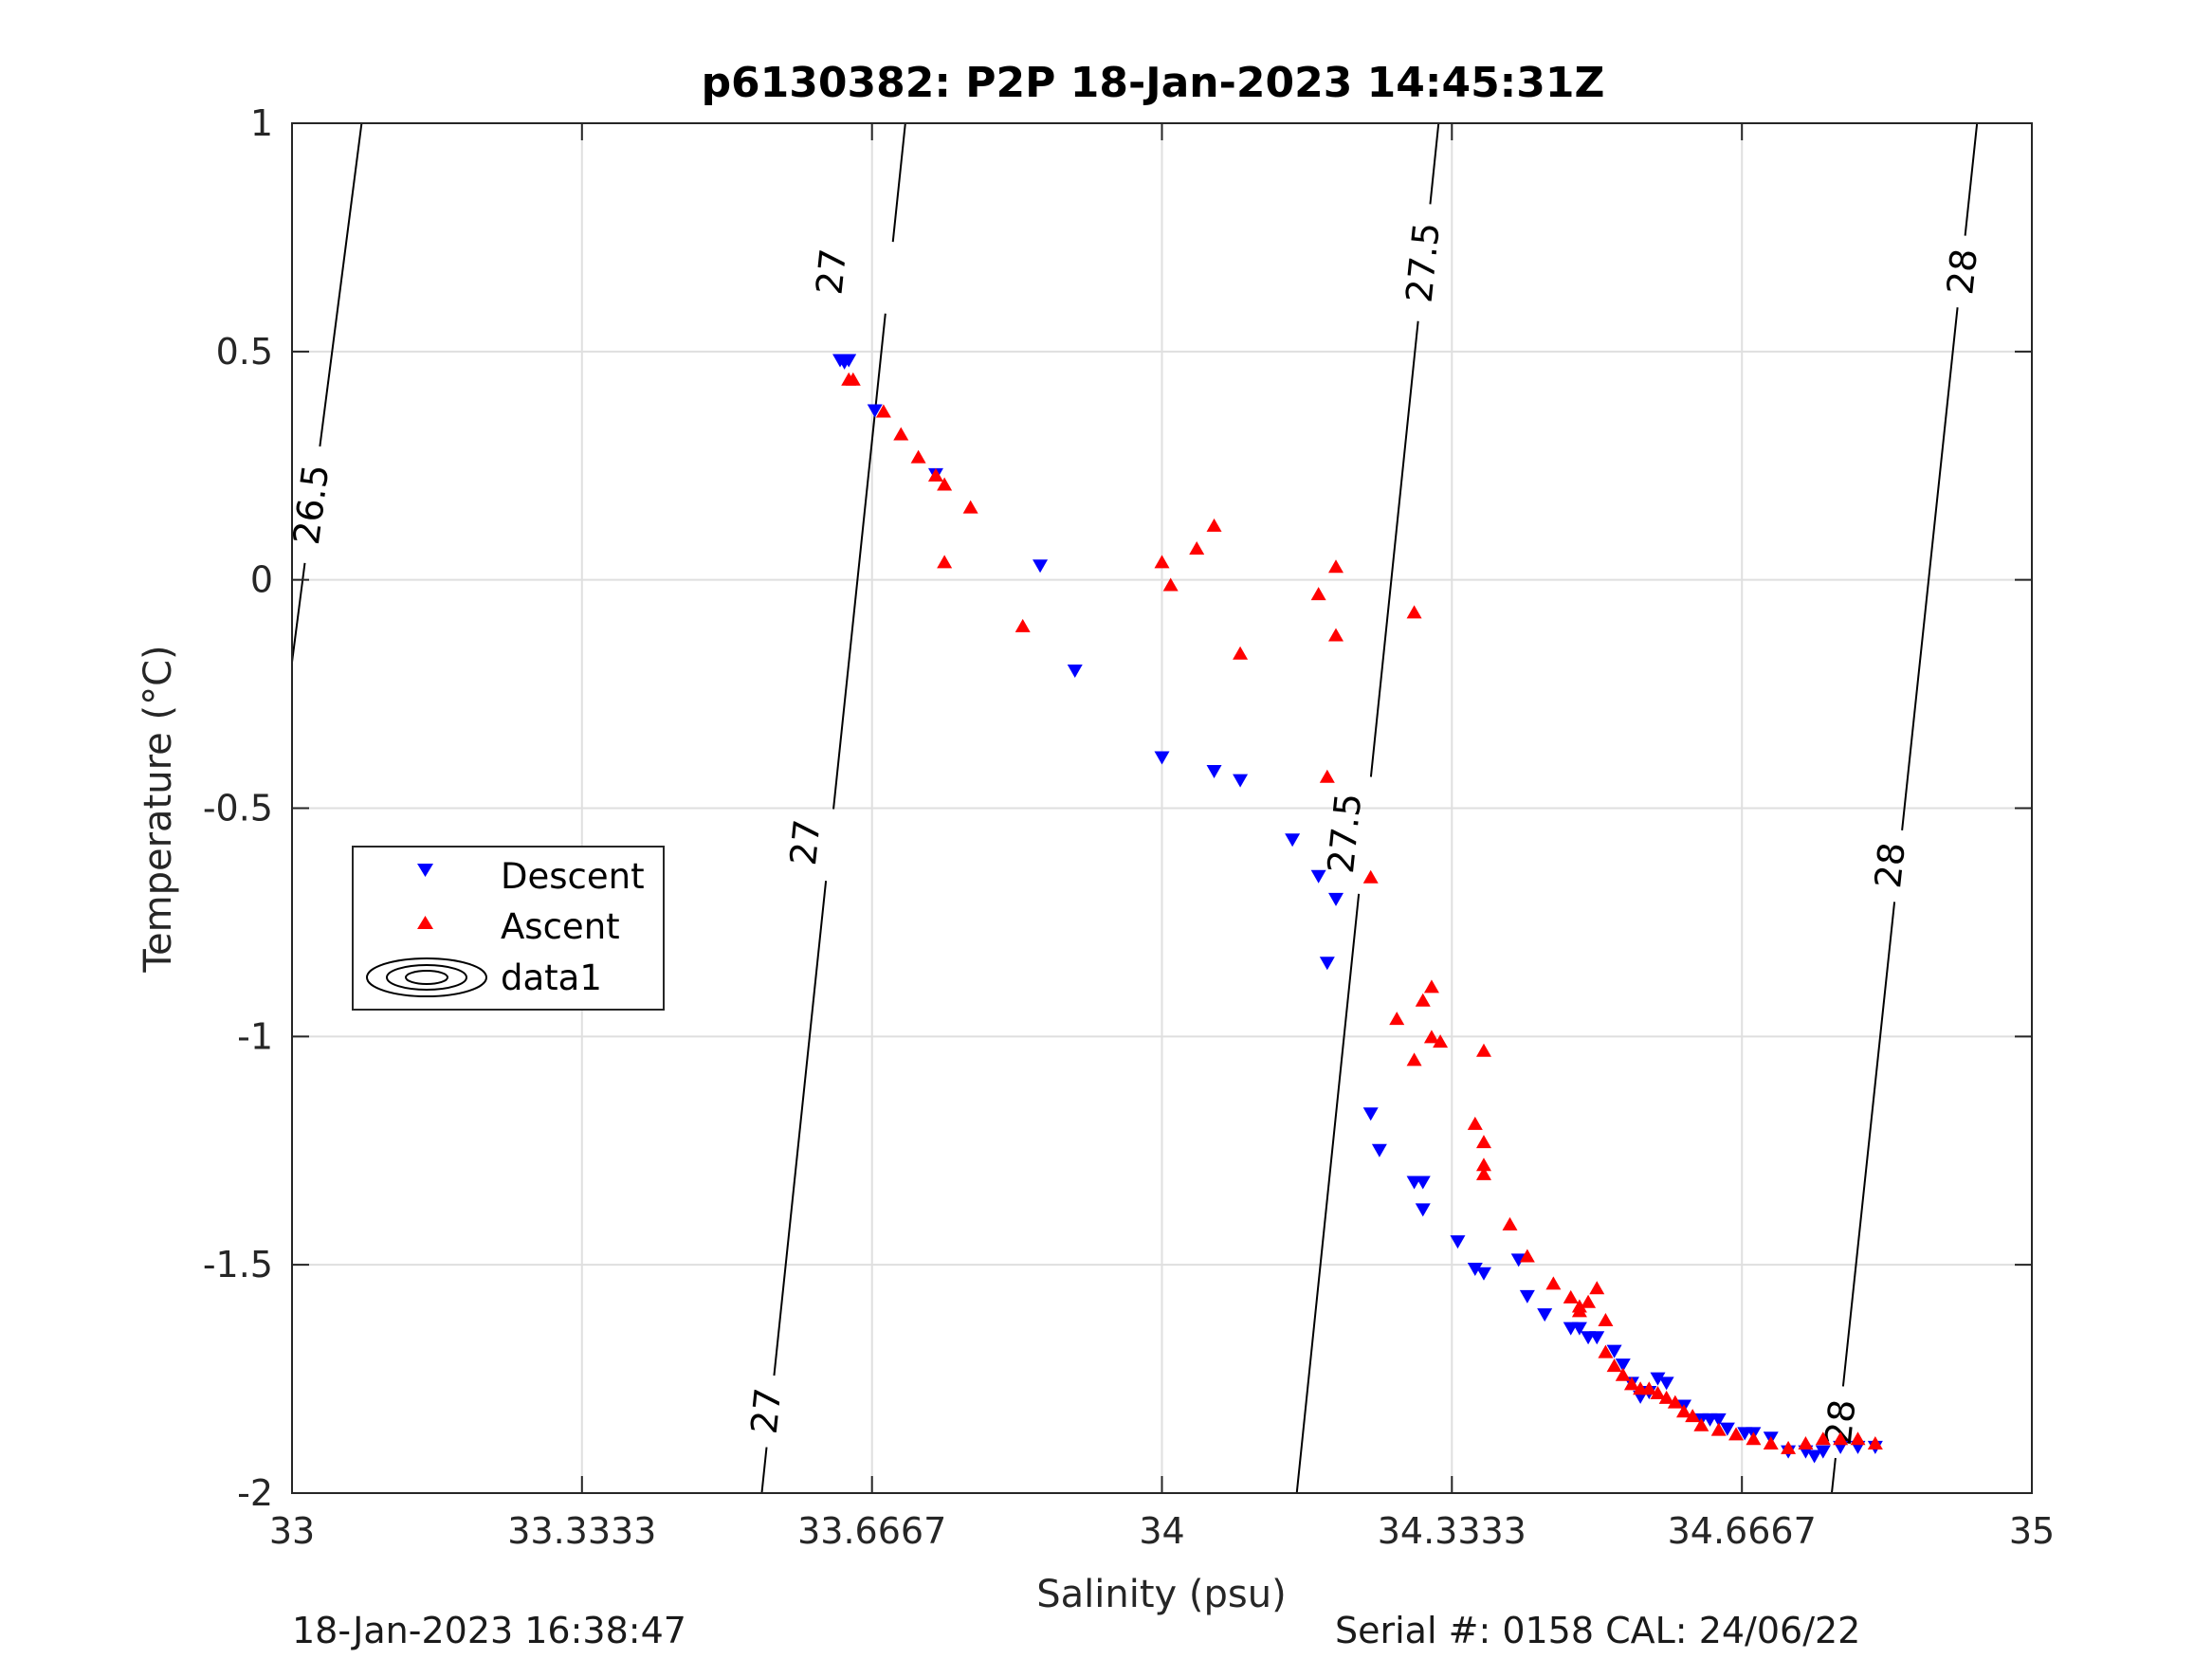 This screenshot has height=1659, width=2212. Describe the element at coordinates (1598, 1630) in the screenshot. I see `footer-serial-cal: Serial #: 0158 CAL: 24/06/22` at that location.